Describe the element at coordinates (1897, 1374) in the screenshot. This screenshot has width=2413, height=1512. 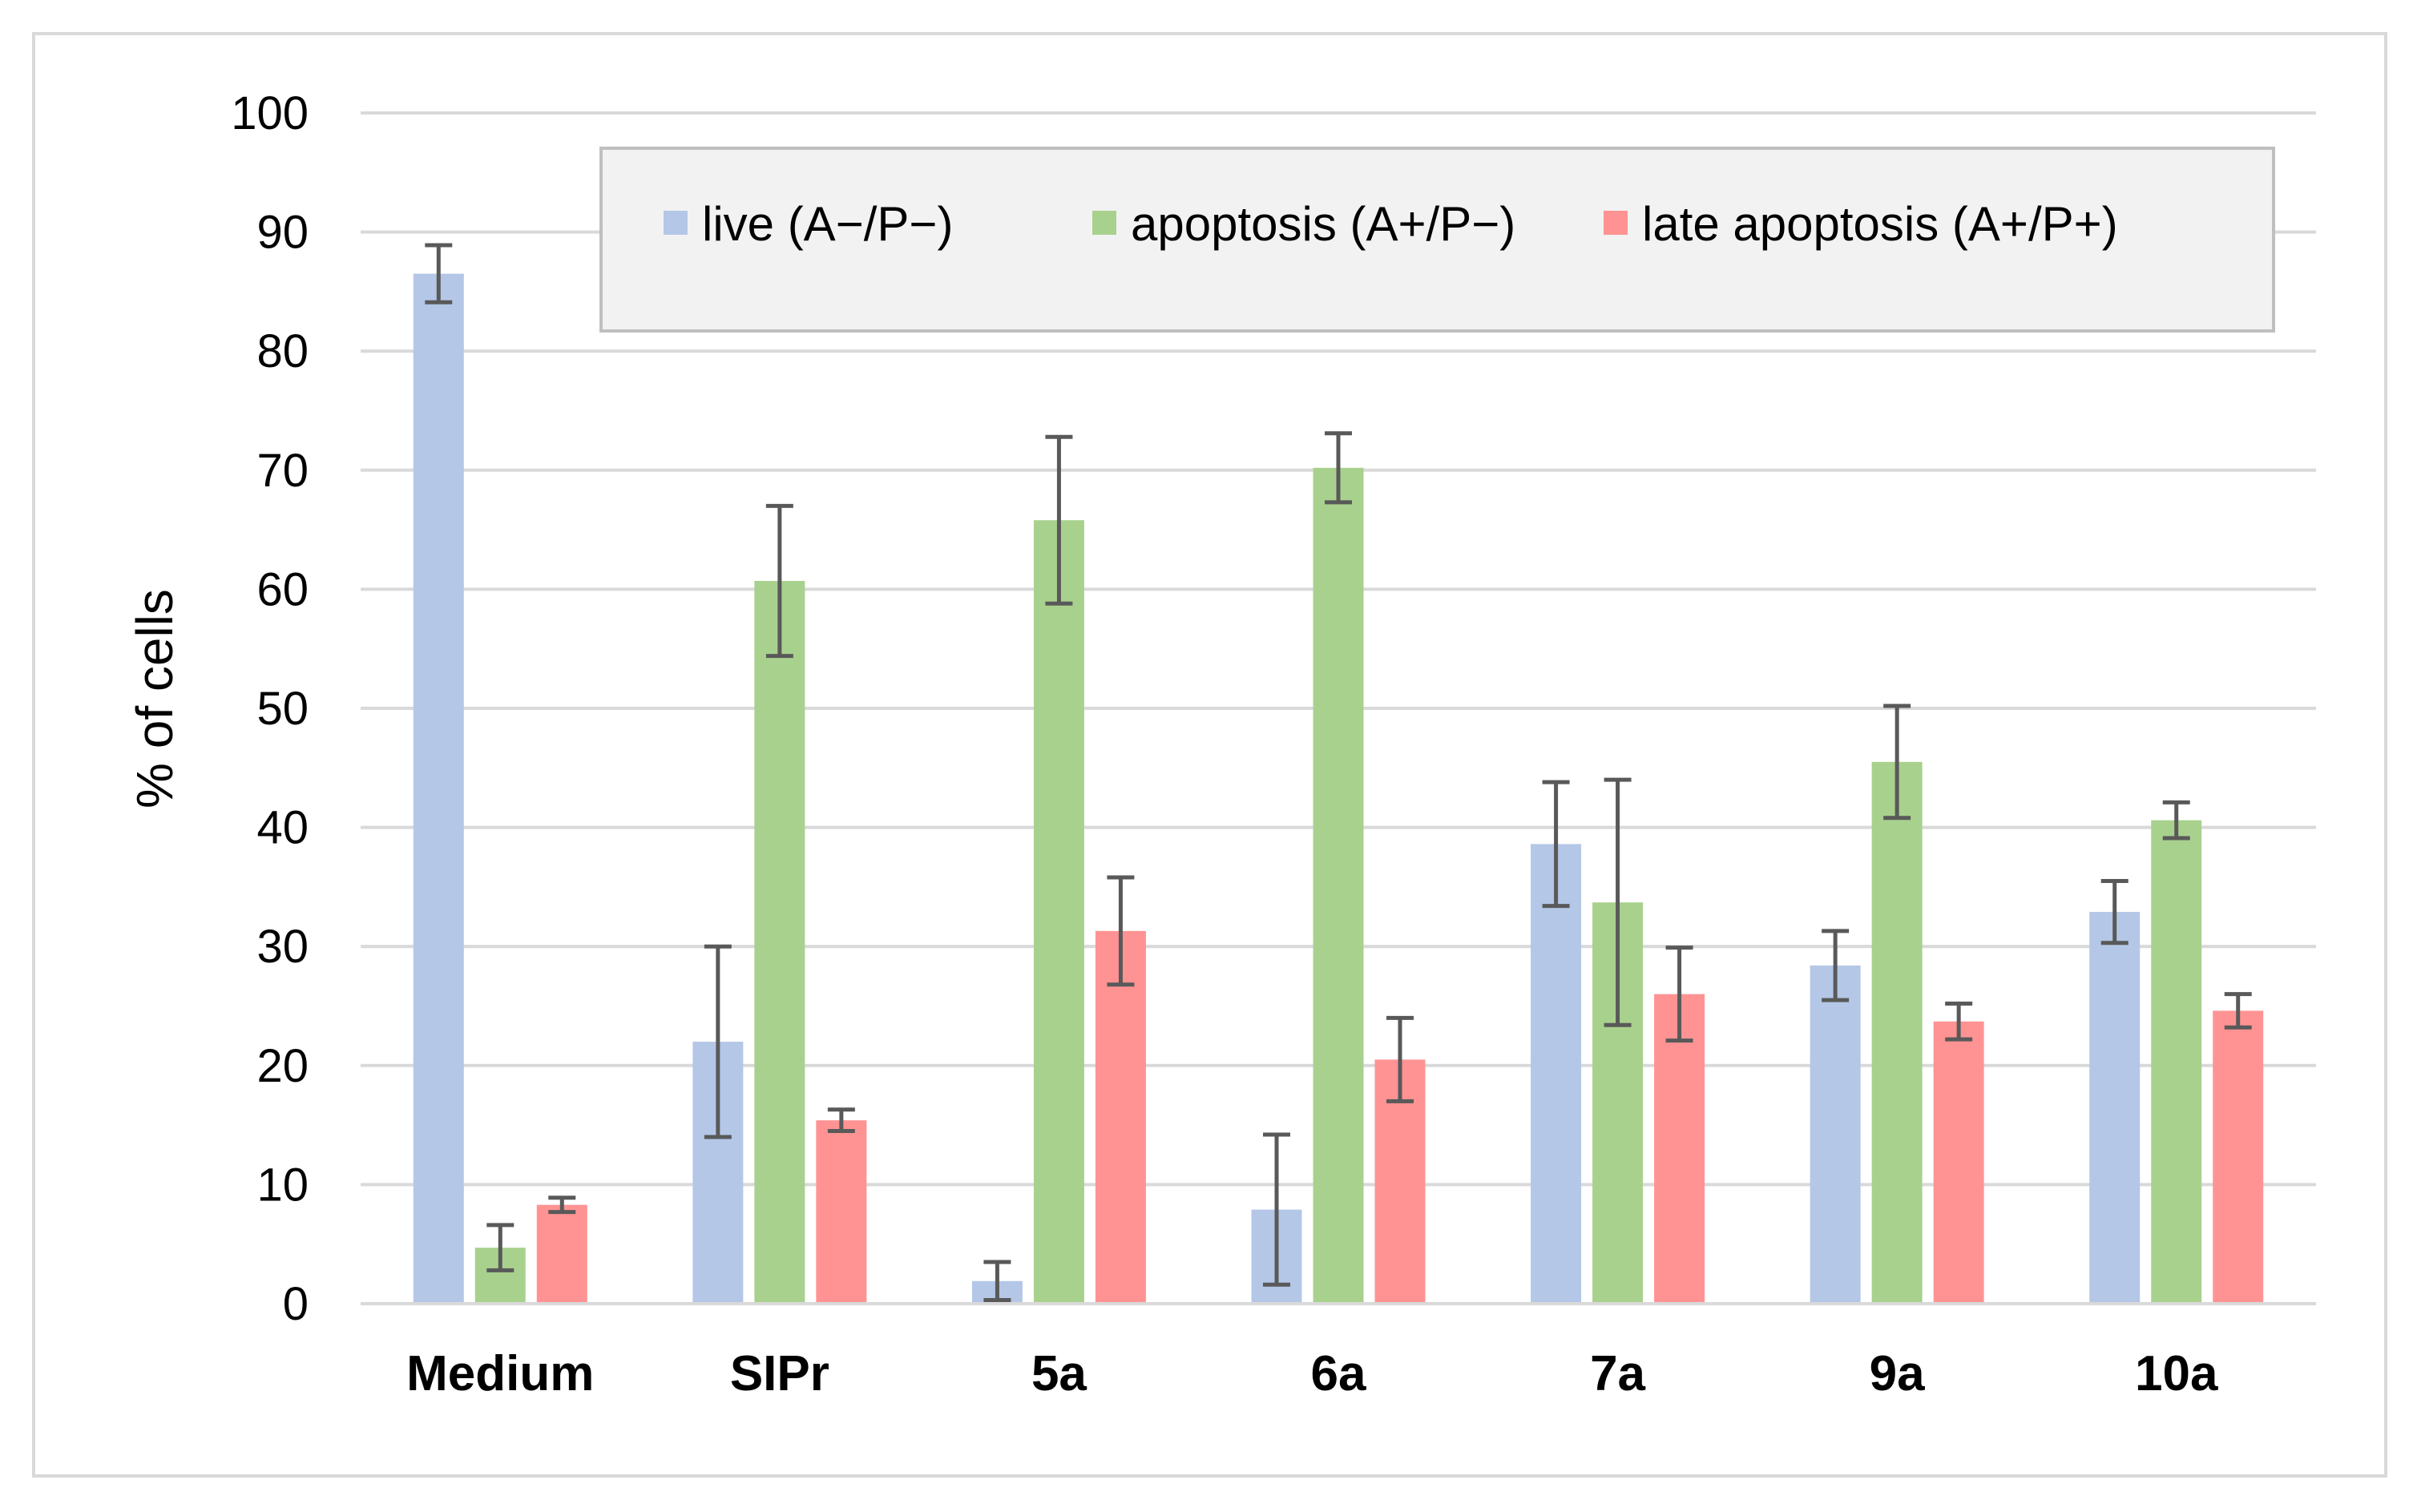
I see `x-category-label: 9a` at that location.